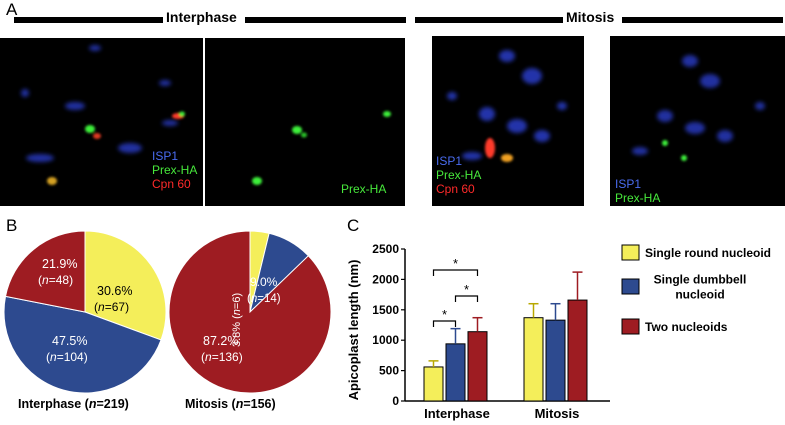  What do you see at coordinates (201, 17) in the screenshot?
I see `interphase-header: Interphase` at bounding box center [201, 17].